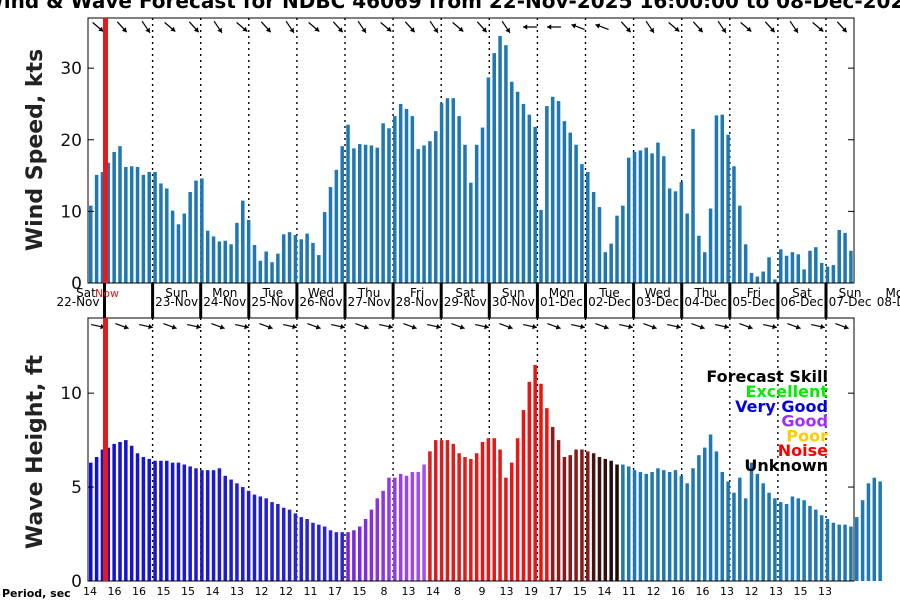 This screenshot has width=900, height=600. Describe the element at coordinates (507, 591) in the screenshot. I see `period-value: 13` at that location.